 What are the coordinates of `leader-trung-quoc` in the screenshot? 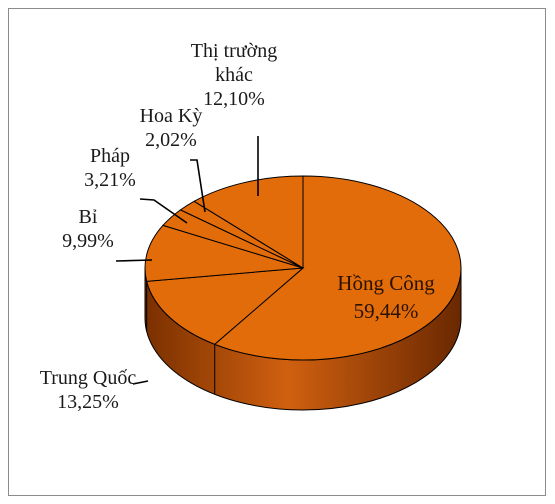 It's located at (140, 382).